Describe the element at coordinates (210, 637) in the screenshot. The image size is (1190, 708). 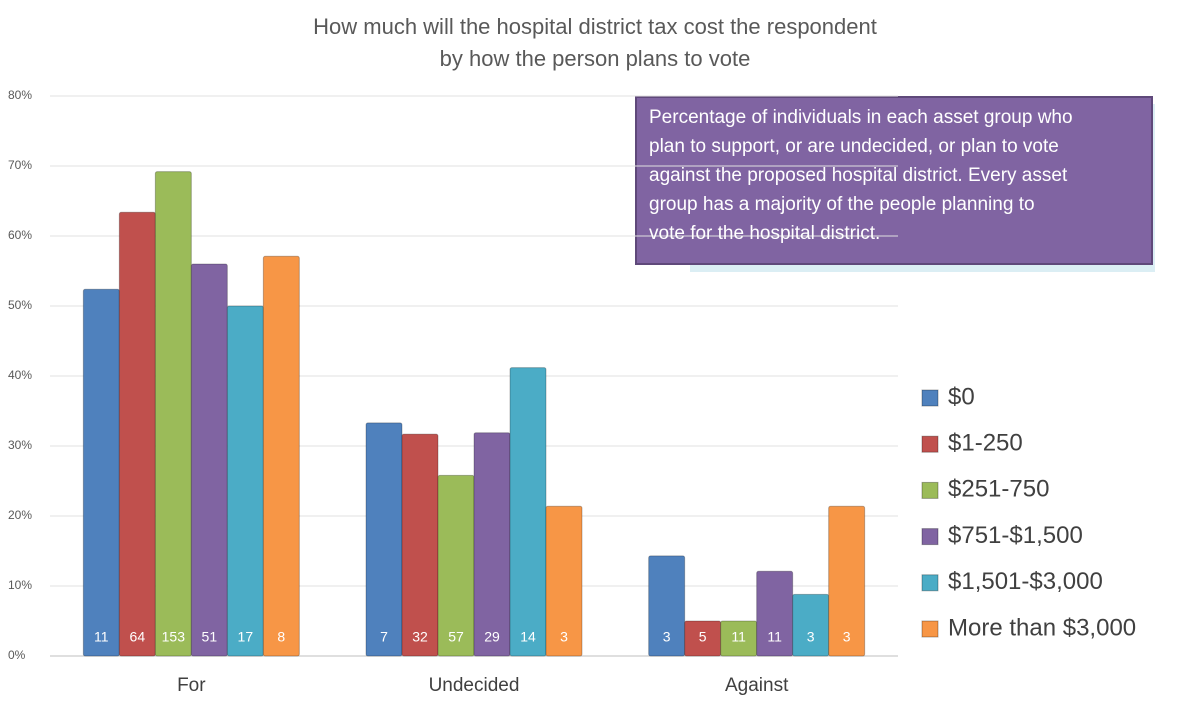
I see `data-label: 51` at that location.